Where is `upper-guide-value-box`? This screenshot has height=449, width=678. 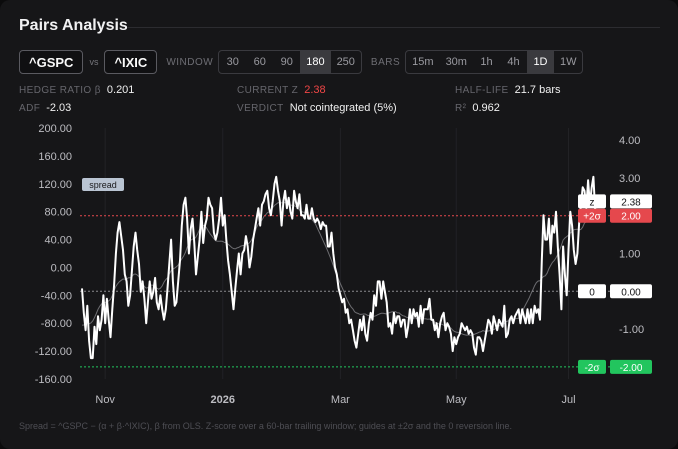 upper-guide-value-box is located at coordinates (631, 215).